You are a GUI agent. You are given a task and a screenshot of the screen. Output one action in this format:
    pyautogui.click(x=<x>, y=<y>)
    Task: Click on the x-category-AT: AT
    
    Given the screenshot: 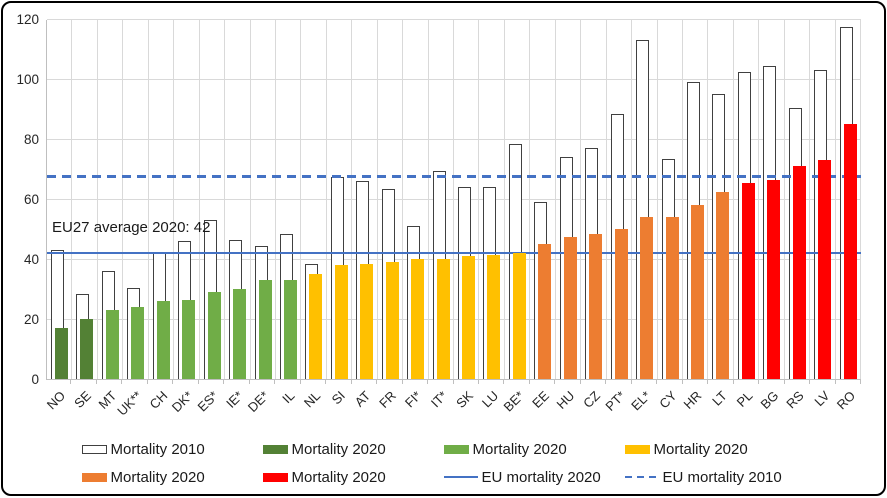 What is the action you would take?
    pyautogui.click(x=365, y=404)
    